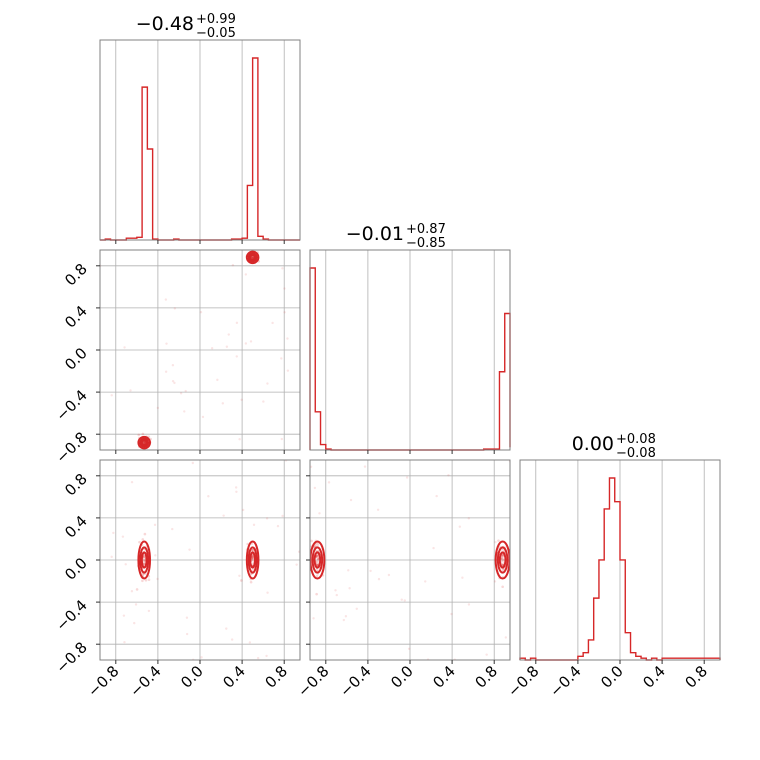 The image size is (760, 760). I want to click on panel-title-value: −0.48, so click(165, 24).